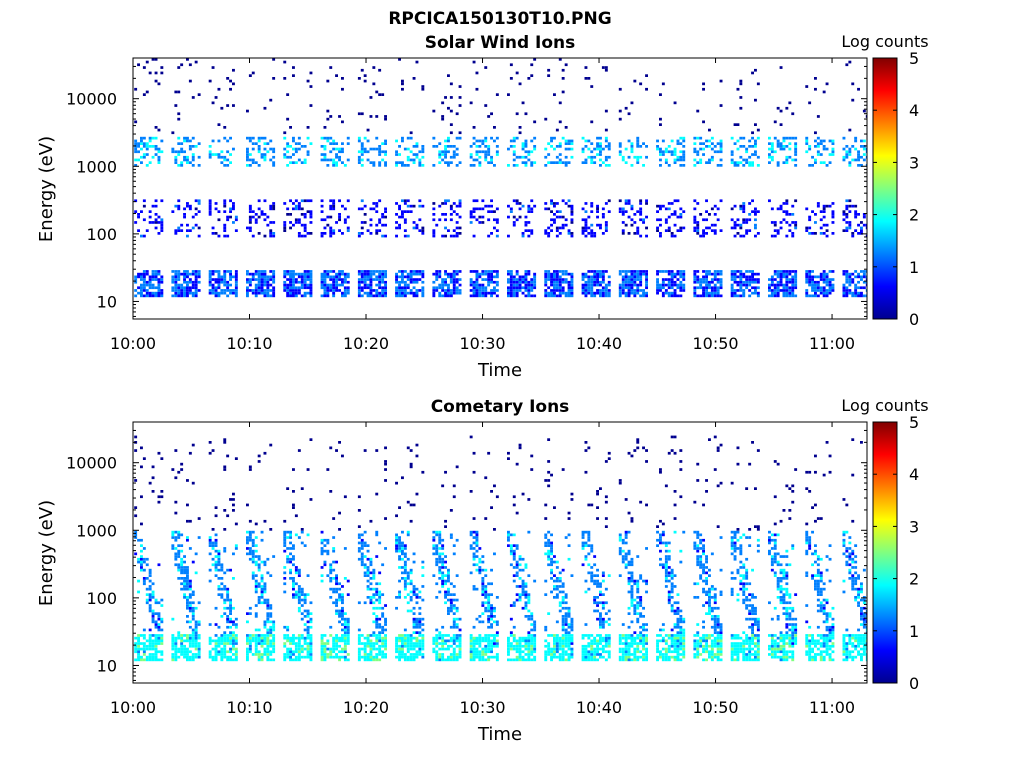 The width and height of the screenshot is (1024, 768). Describe the element at coordinates (715, 343) in the screenshot. I see `x-tick-label: 10:50` at that location.